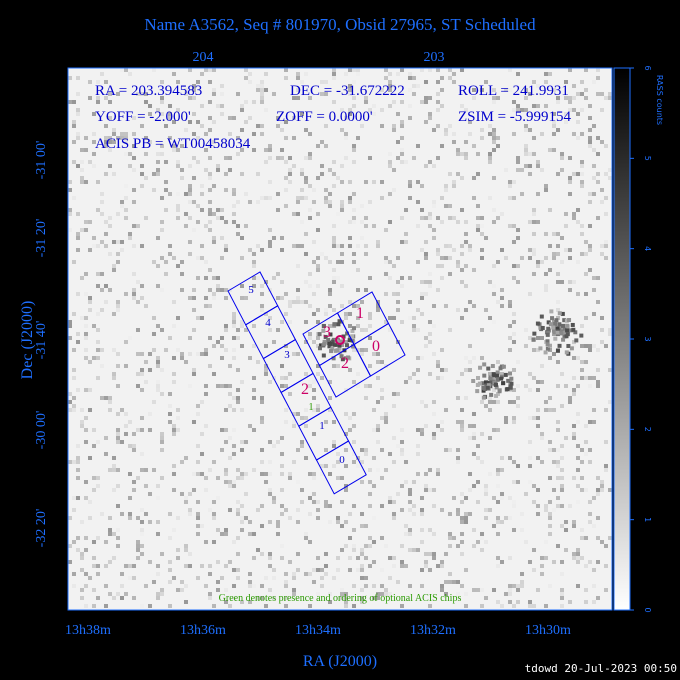  I want to click on left-tick-label: -30 00', so click(41, 430).